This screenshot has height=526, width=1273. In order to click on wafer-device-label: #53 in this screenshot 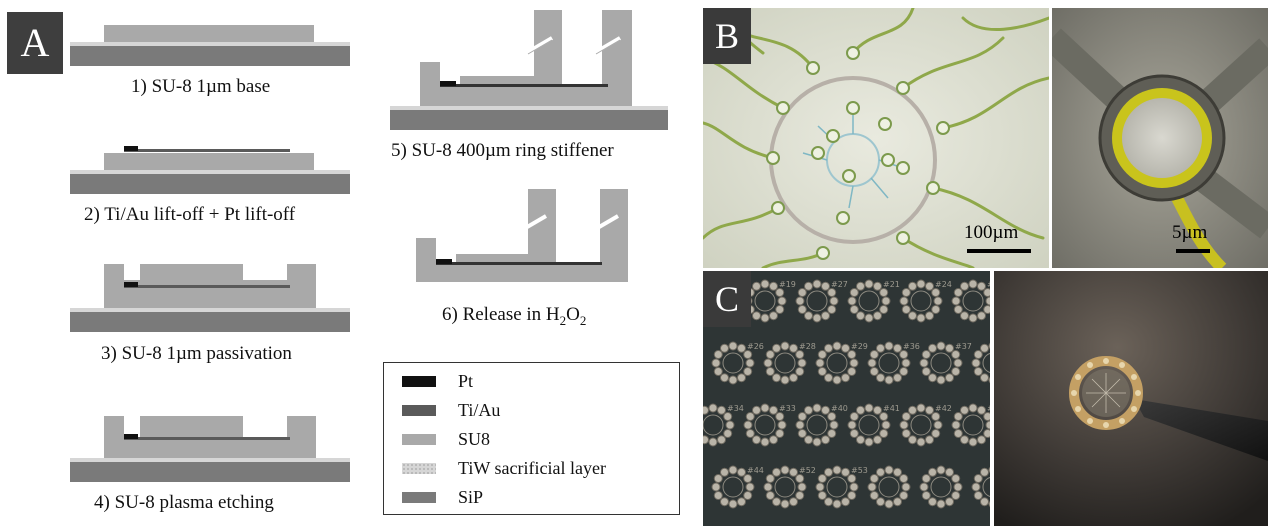, I will do `click(859, 470)`.